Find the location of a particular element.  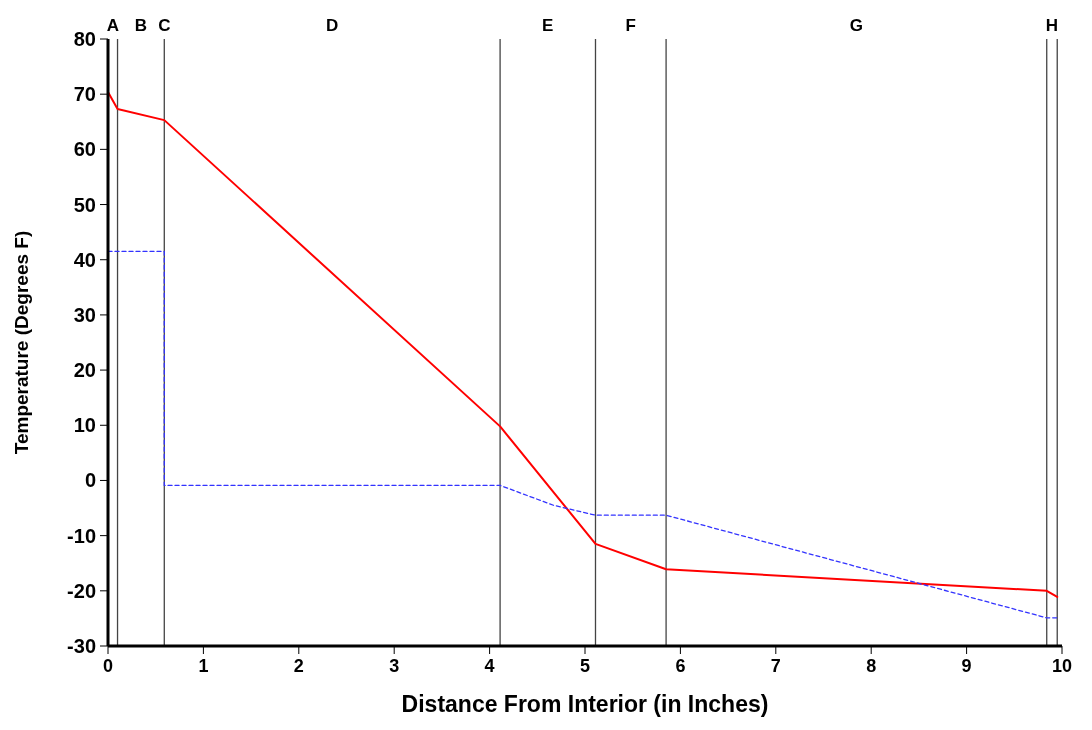

x-tick-label: 6 is located at coordinates (680, 666).